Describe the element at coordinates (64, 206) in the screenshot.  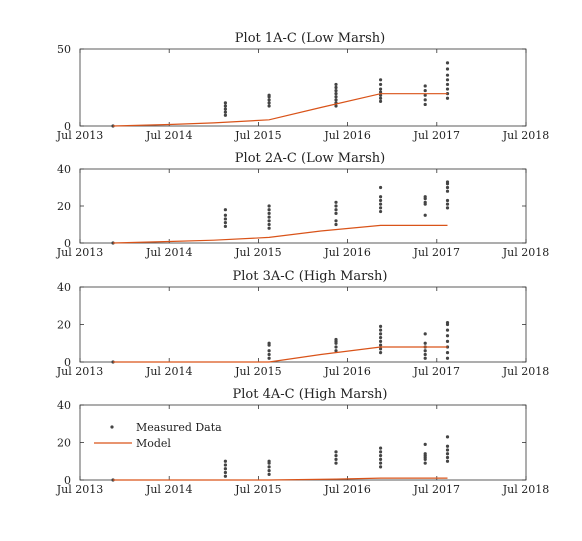
I see `y-tick-label: 20` at that location.